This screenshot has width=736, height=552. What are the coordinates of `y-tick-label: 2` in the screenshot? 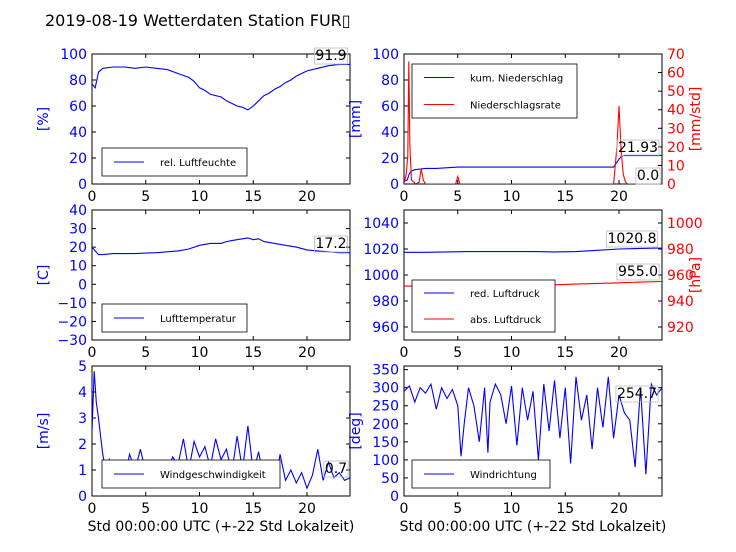 It's located at (82, 445).